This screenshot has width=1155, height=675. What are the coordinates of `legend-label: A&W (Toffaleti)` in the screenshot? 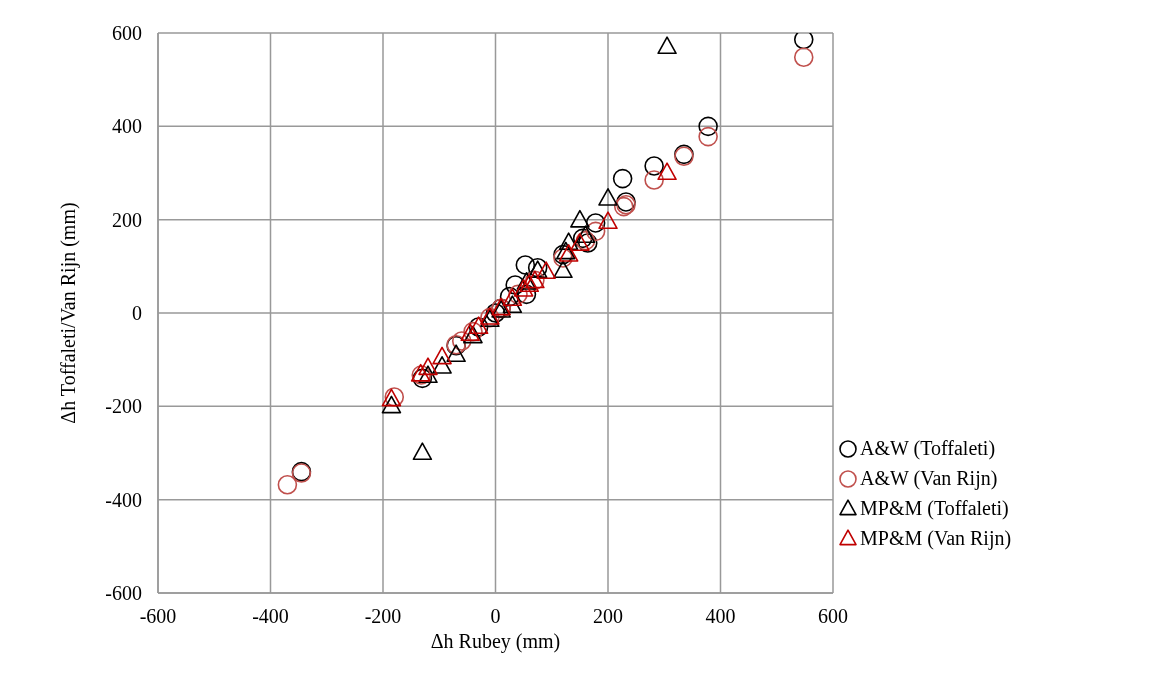 It's located at (928, 449).